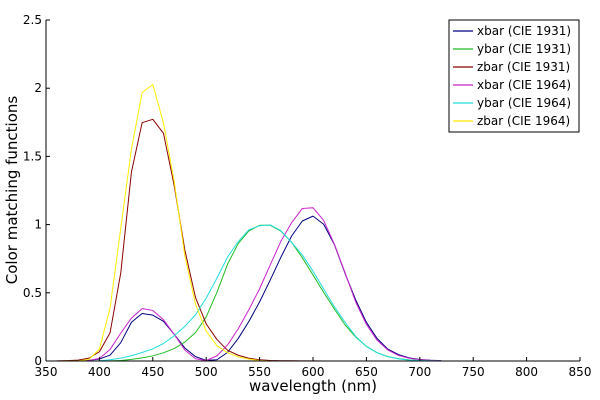  I want to click on y-tick-label: 1, so click(38, 225).